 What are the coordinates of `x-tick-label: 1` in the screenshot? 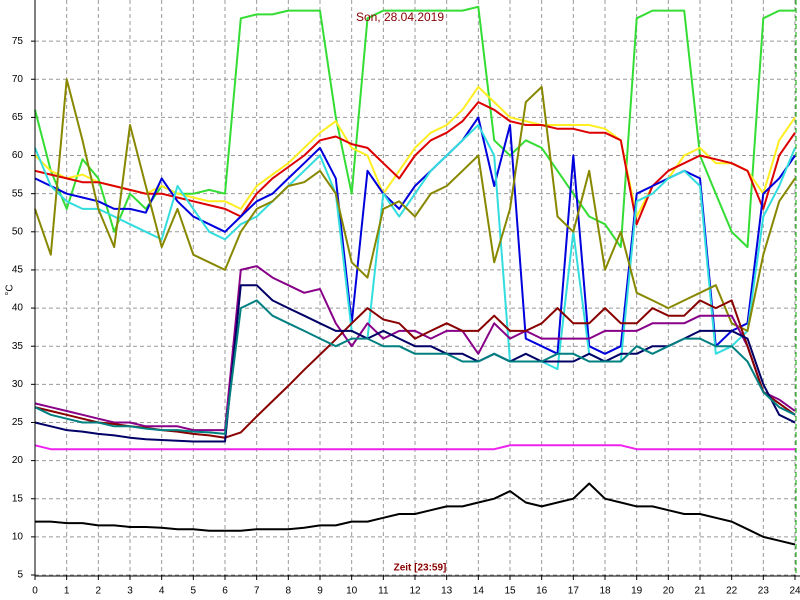 It's located at (67, 591).